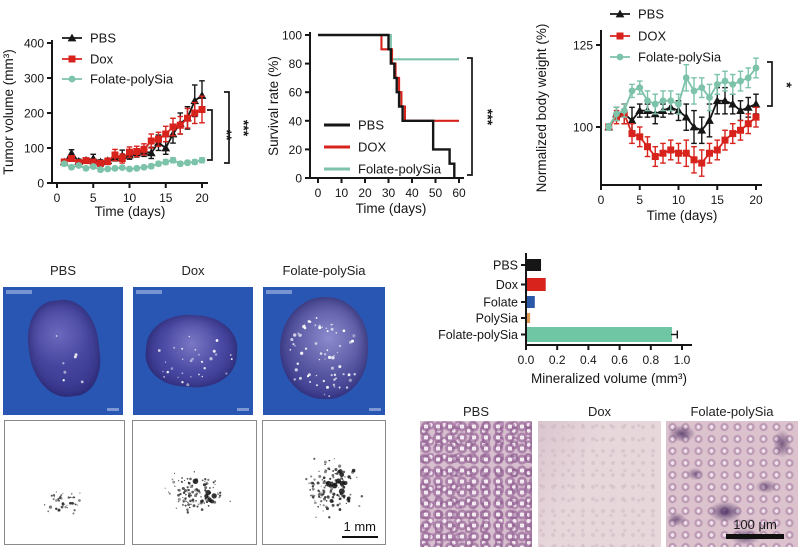  What do you see at coordinates (650, 360) in the screenshot?
I see `svg-text: 0.8` at bounding box center [650, 360].